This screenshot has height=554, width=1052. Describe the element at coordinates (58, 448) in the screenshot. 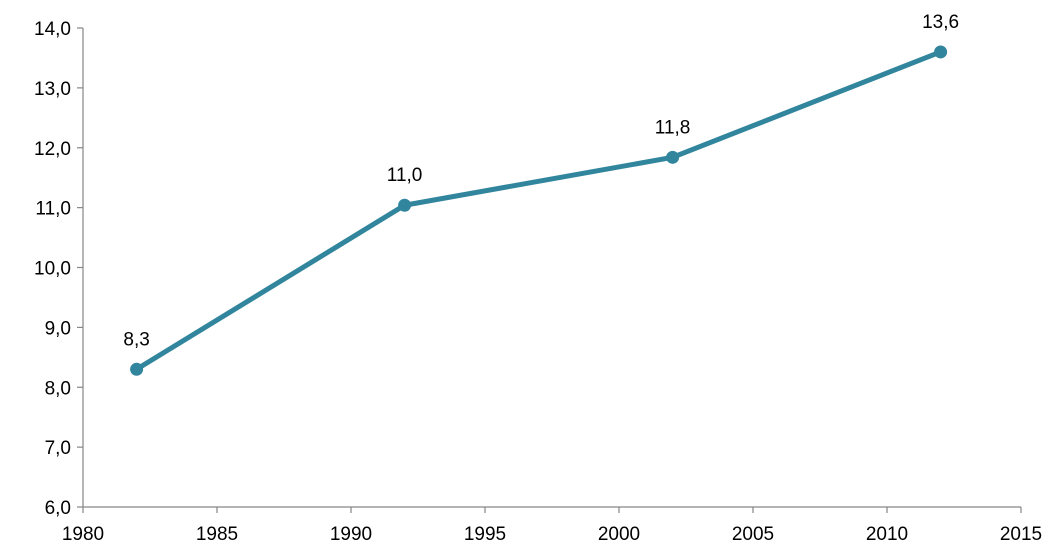

I see `y-tick-label: 7,0` at that location.